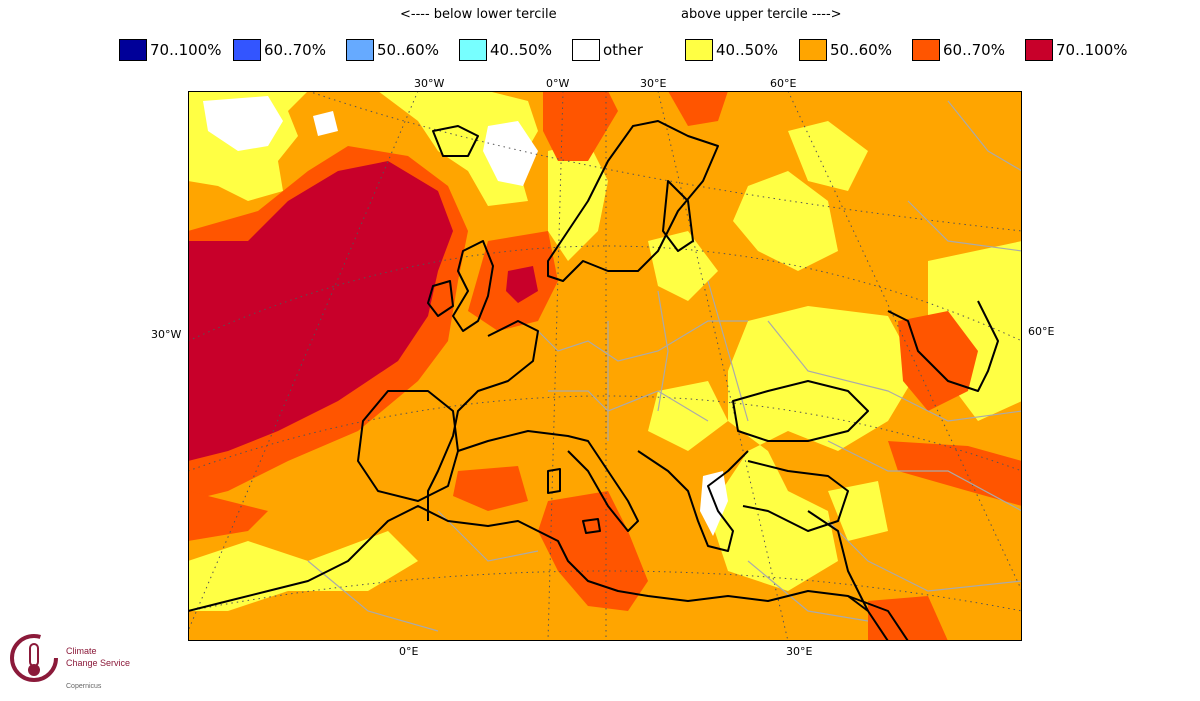 Image resolution: width=1200 pixels, height=701 pixels. I want to click on legend-item-below-60-70: 60..70%, so click(279, 50).